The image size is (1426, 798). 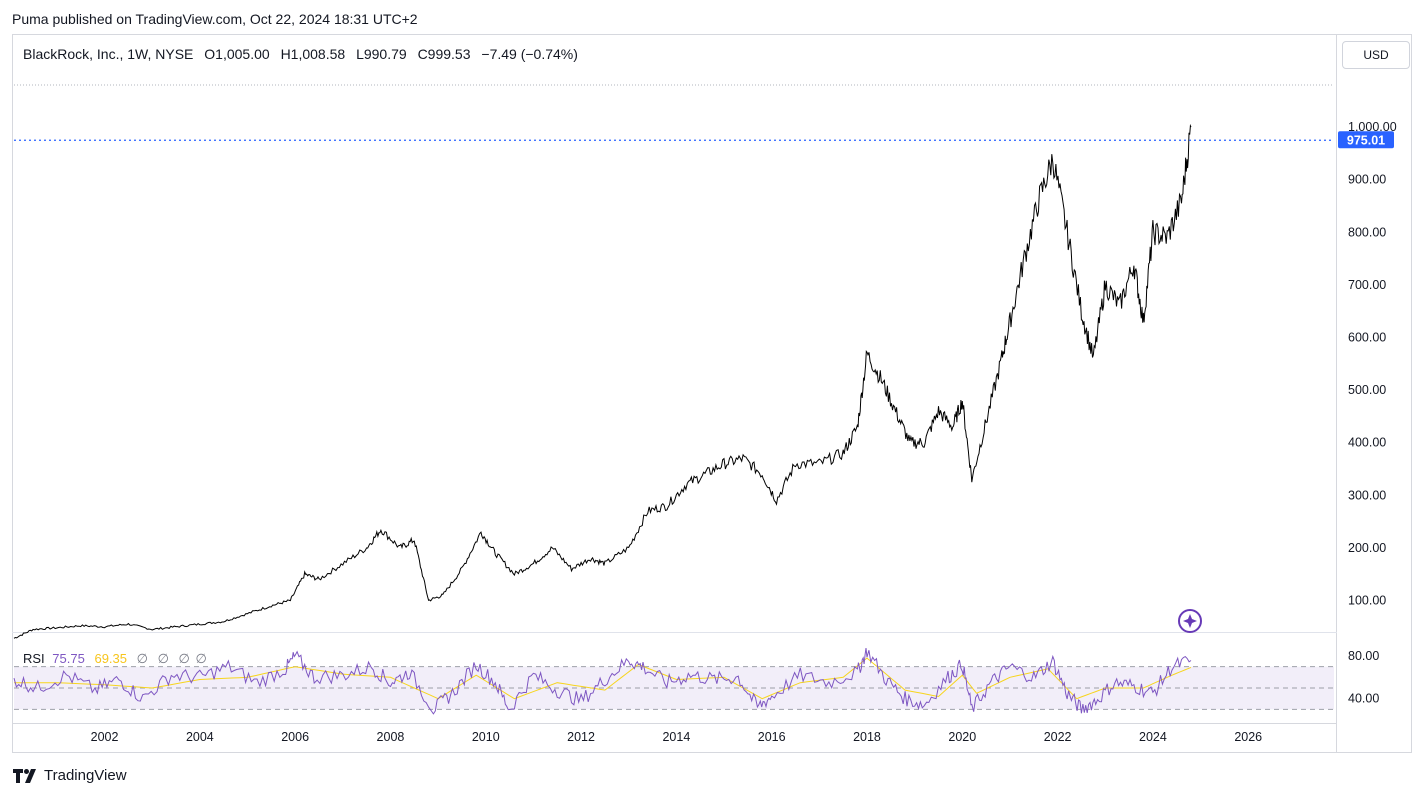 I want to click on time-axis-tick-label: 2016, so click(x=772, y=737).